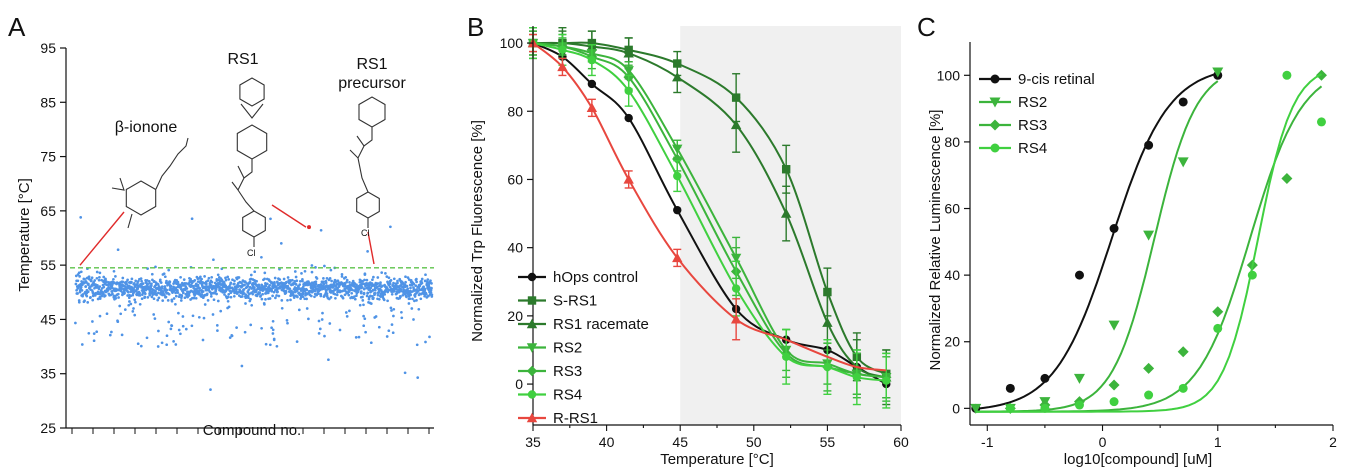  Describe the element at coordinates (533, 442) in the screenshot. I see `x-tick-label: 35` at that location.